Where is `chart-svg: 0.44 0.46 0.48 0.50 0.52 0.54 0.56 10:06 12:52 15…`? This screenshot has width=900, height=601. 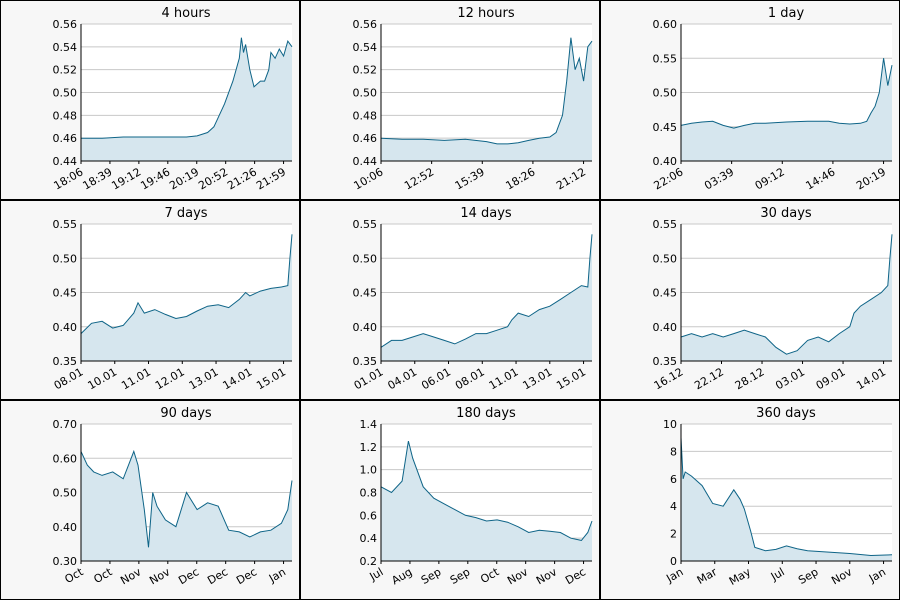 chart-svg: 0.44 0.46 0.48 0.50 0.52 0.54 0.56 10:06 12:52 15… is located at coordinates (472, 99).